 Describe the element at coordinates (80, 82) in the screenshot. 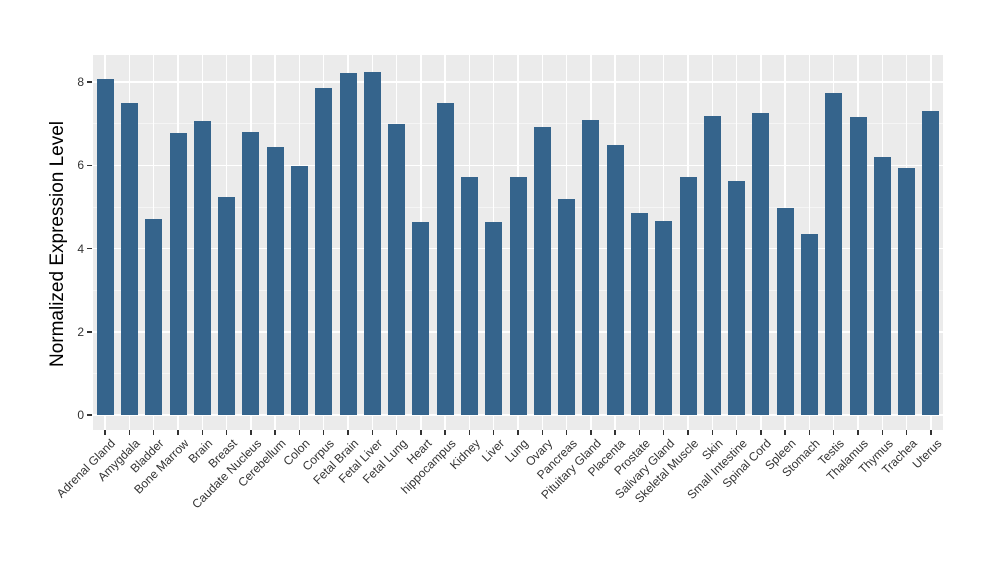

I see `y-tick-label: 8` at that location.